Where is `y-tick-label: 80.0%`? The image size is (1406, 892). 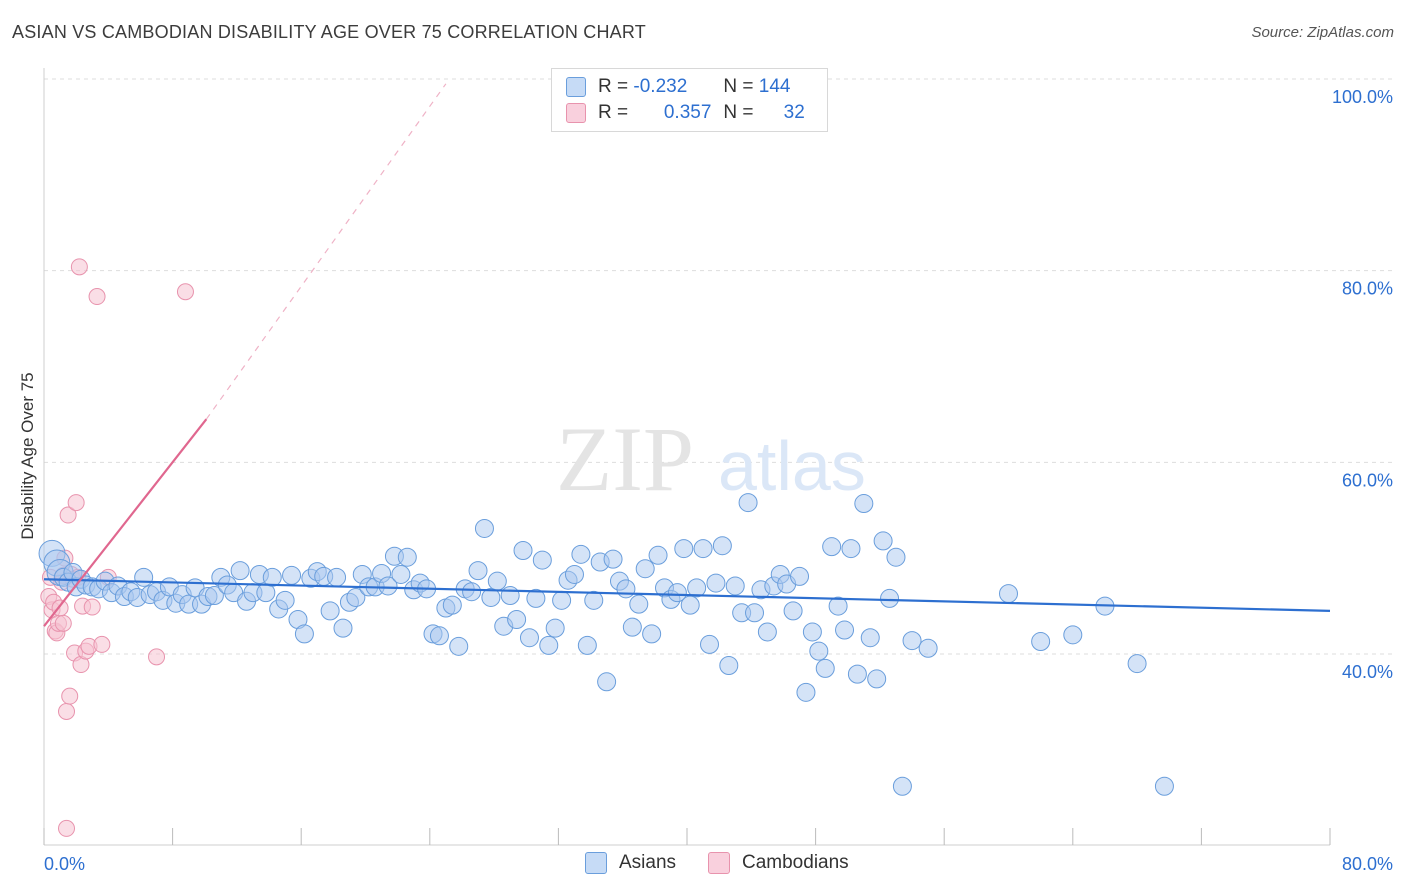 y-tick-label: 80.0% is located at coordinates (1367, 289).